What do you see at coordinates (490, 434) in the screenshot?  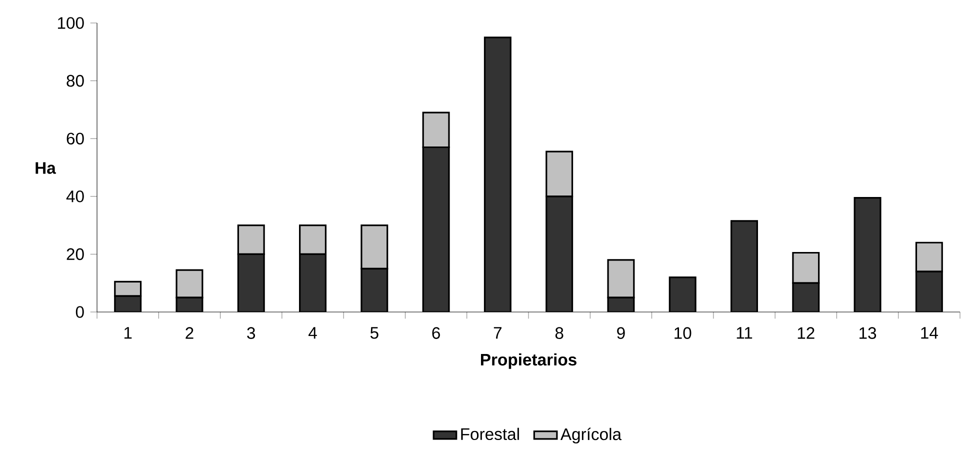 I see `legend-label: Forestal` at bounding box center [490, 434].